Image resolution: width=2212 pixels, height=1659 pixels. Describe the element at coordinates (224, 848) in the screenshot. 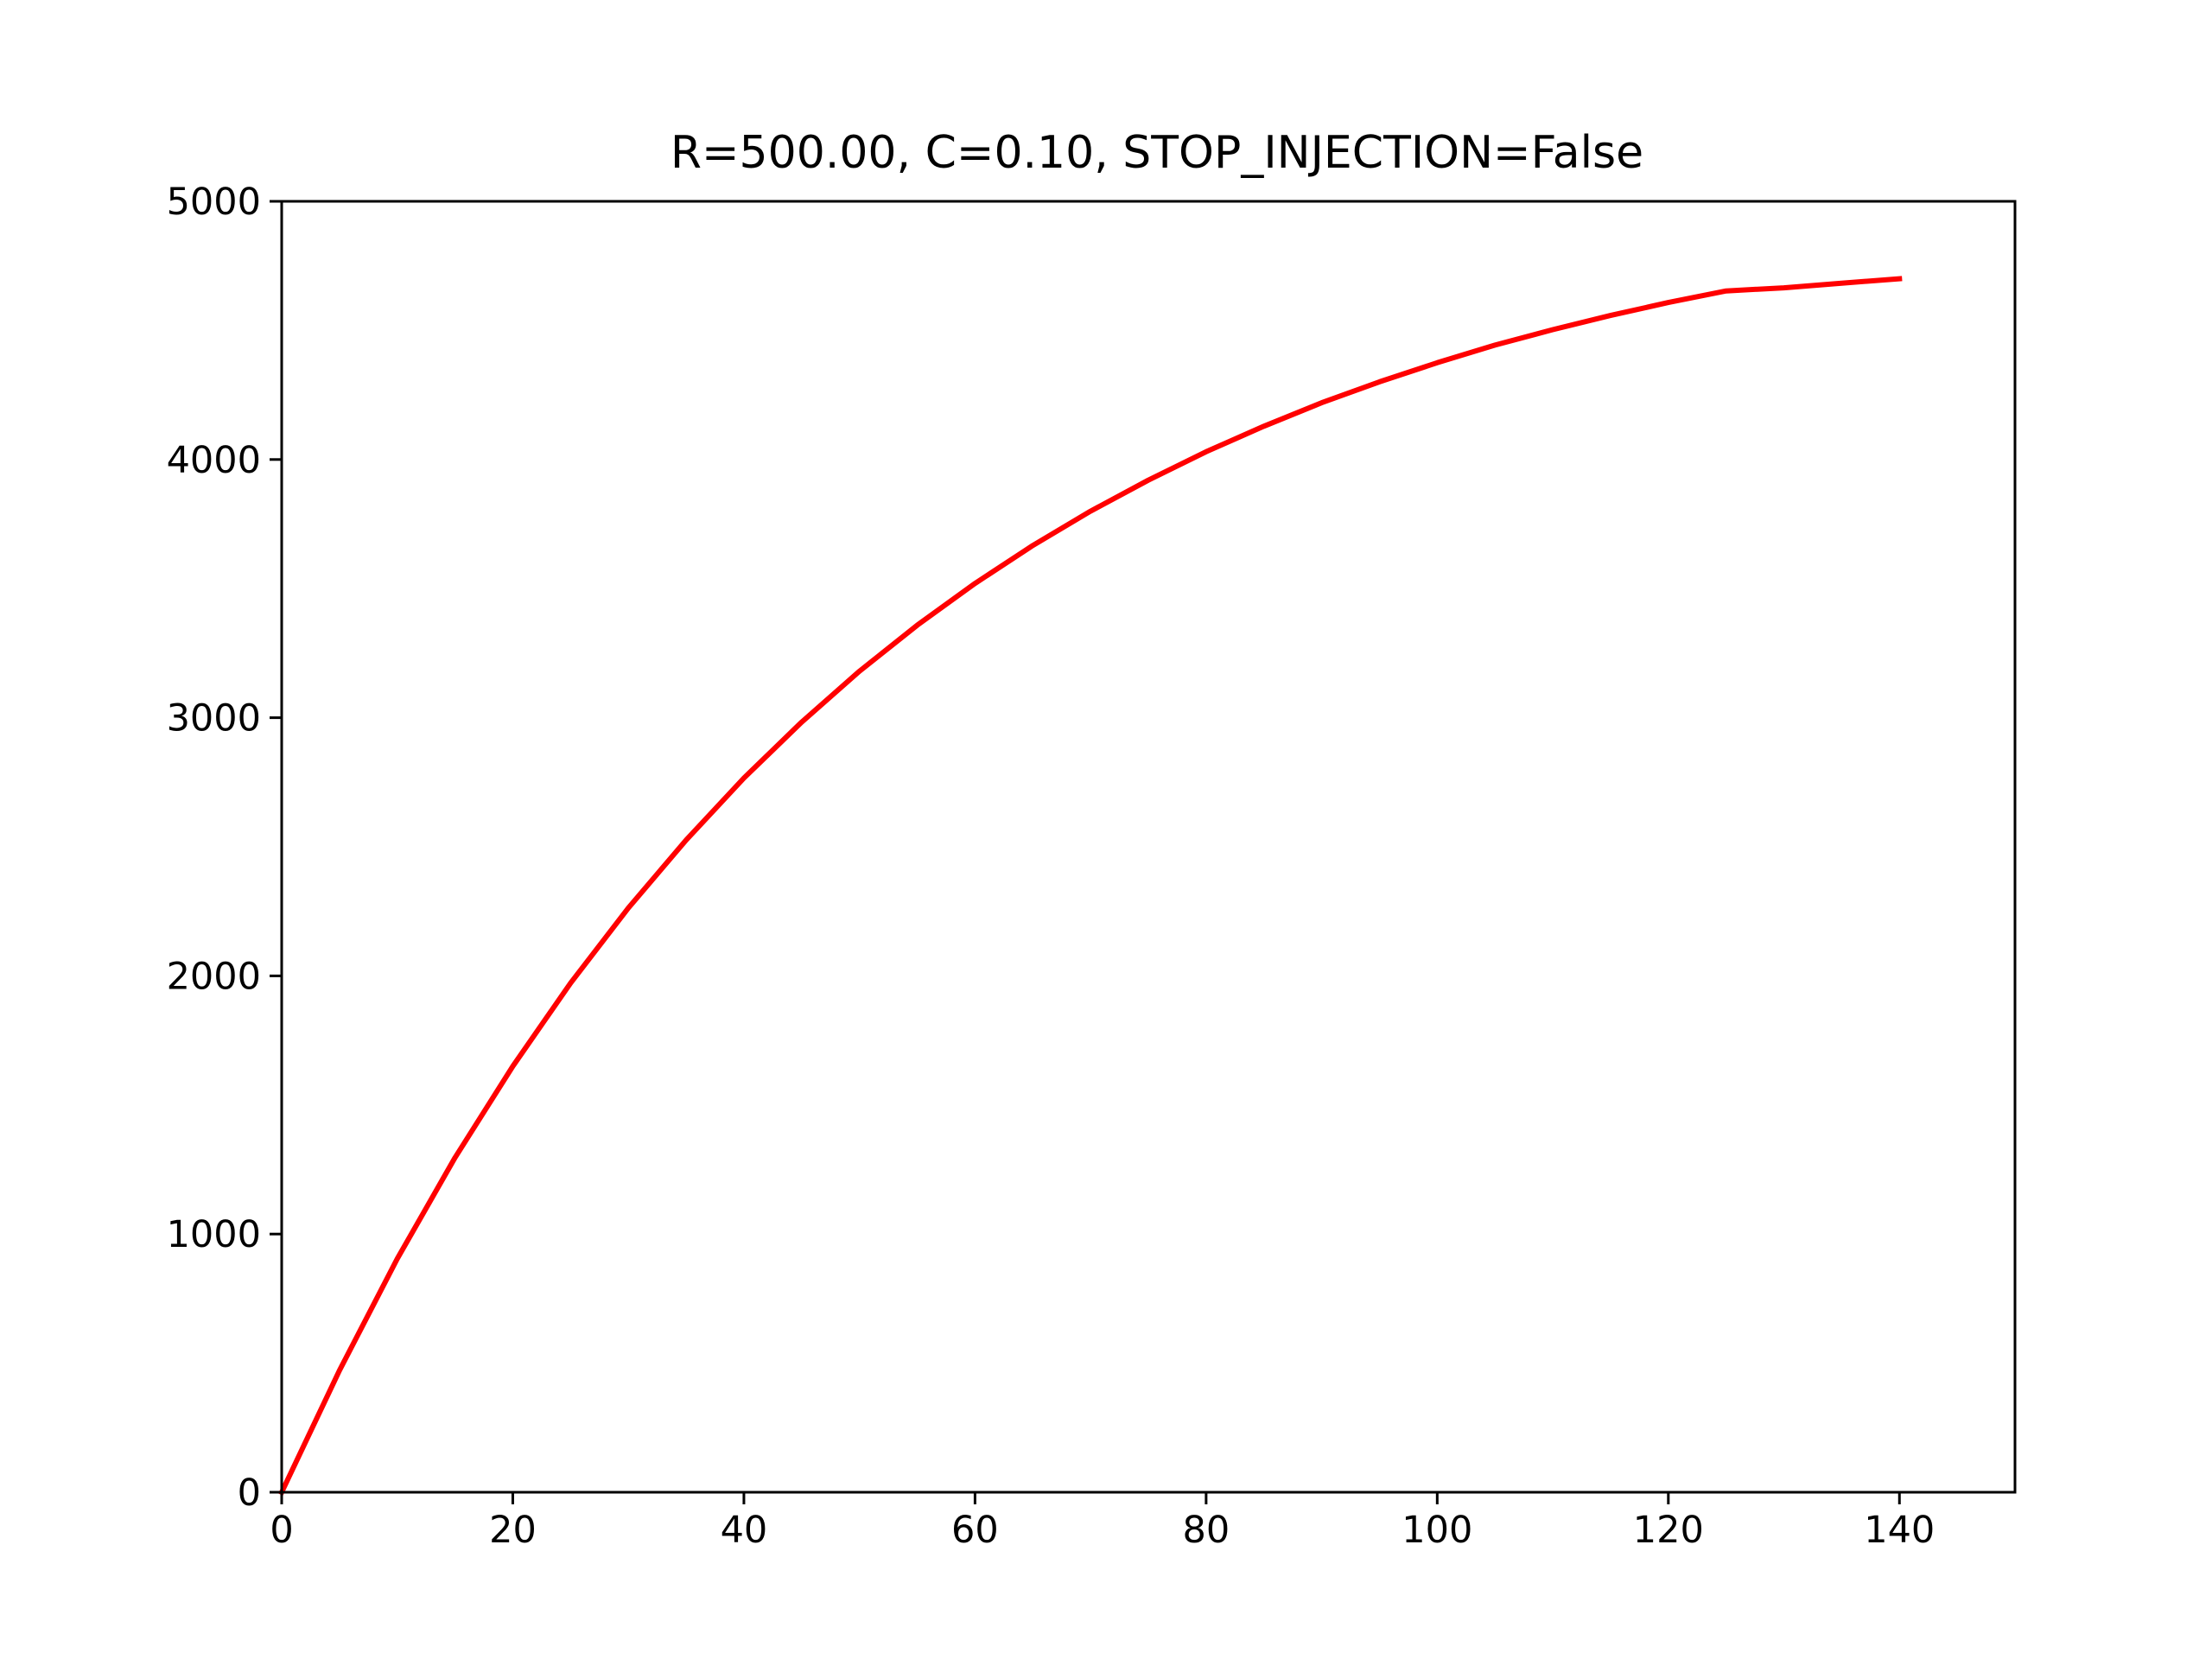

I see `y-axis: 0 1000 2000 3000 4000 5000` at that location.